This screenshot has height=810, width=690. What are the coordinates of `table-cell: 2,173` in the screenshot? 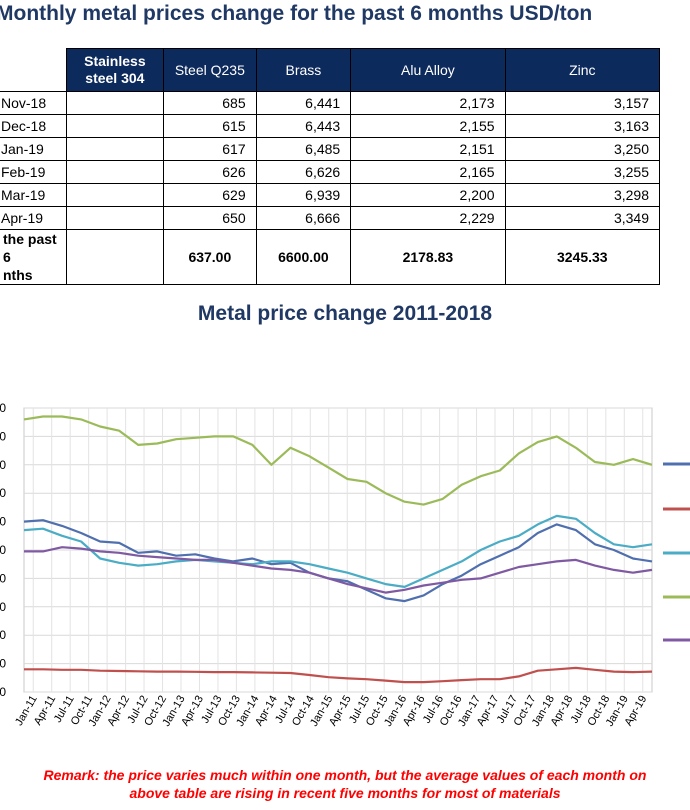 It's located at (428, 103).